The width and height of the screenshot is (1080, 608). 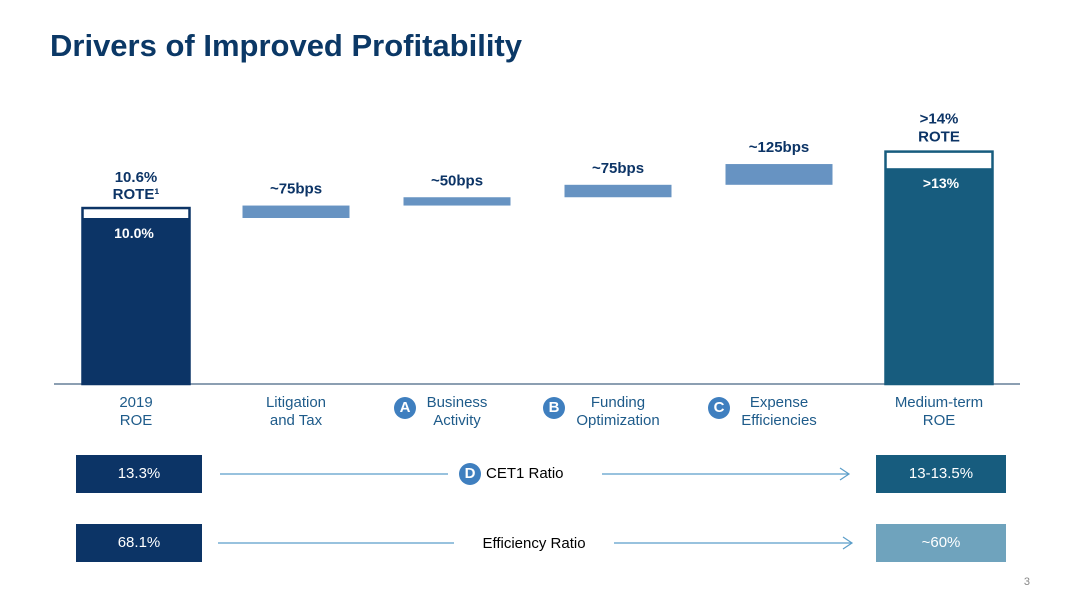 I want to click on category-medium-term-roe: Medium-term ROE, so click(x=939, y=412).